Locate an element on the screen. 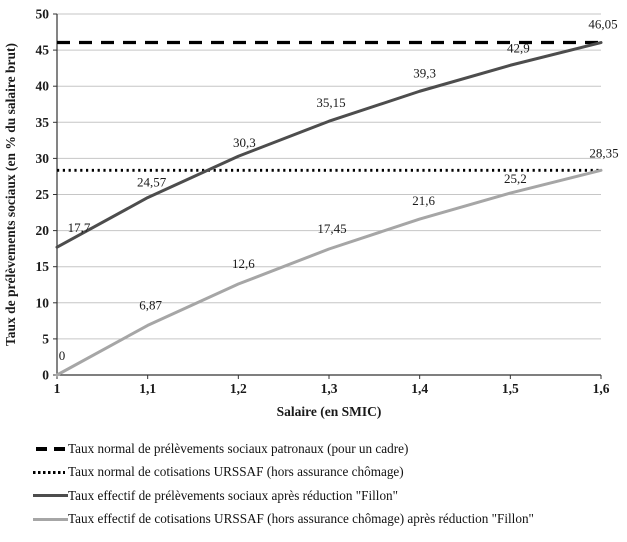  dotted-line-marker-icon is located at coordinates (49, 472).